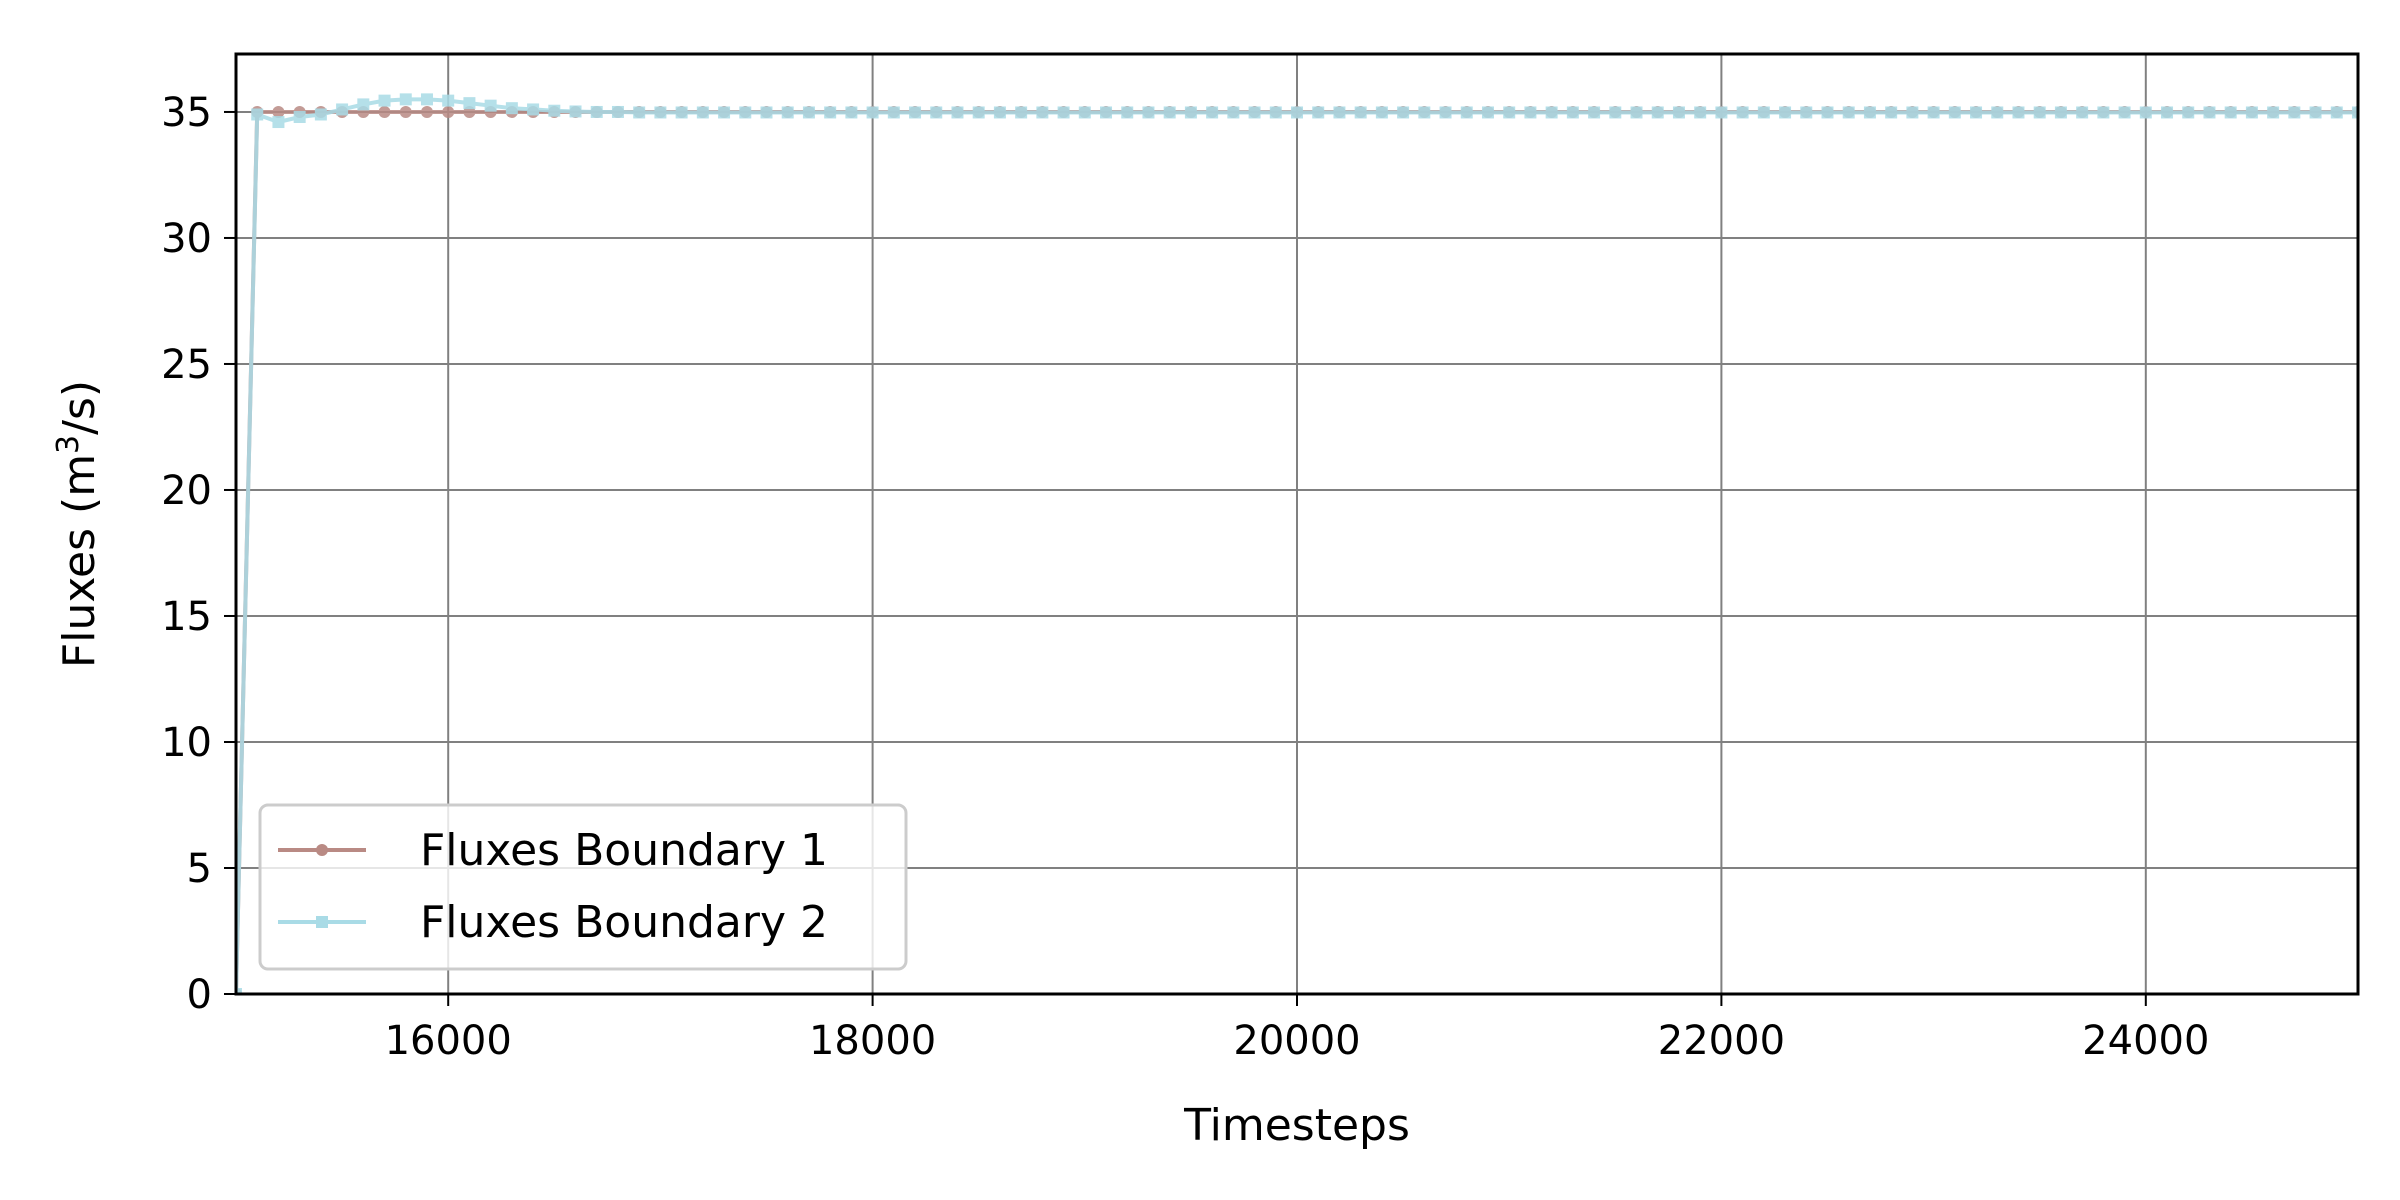 This screenshot has height=1200, width=2400. What do you see at coordinates (78, 524) in the screenshot?
I see `y-axis-label: Fluxes (m3/s)` at bounding box center [78, 524].